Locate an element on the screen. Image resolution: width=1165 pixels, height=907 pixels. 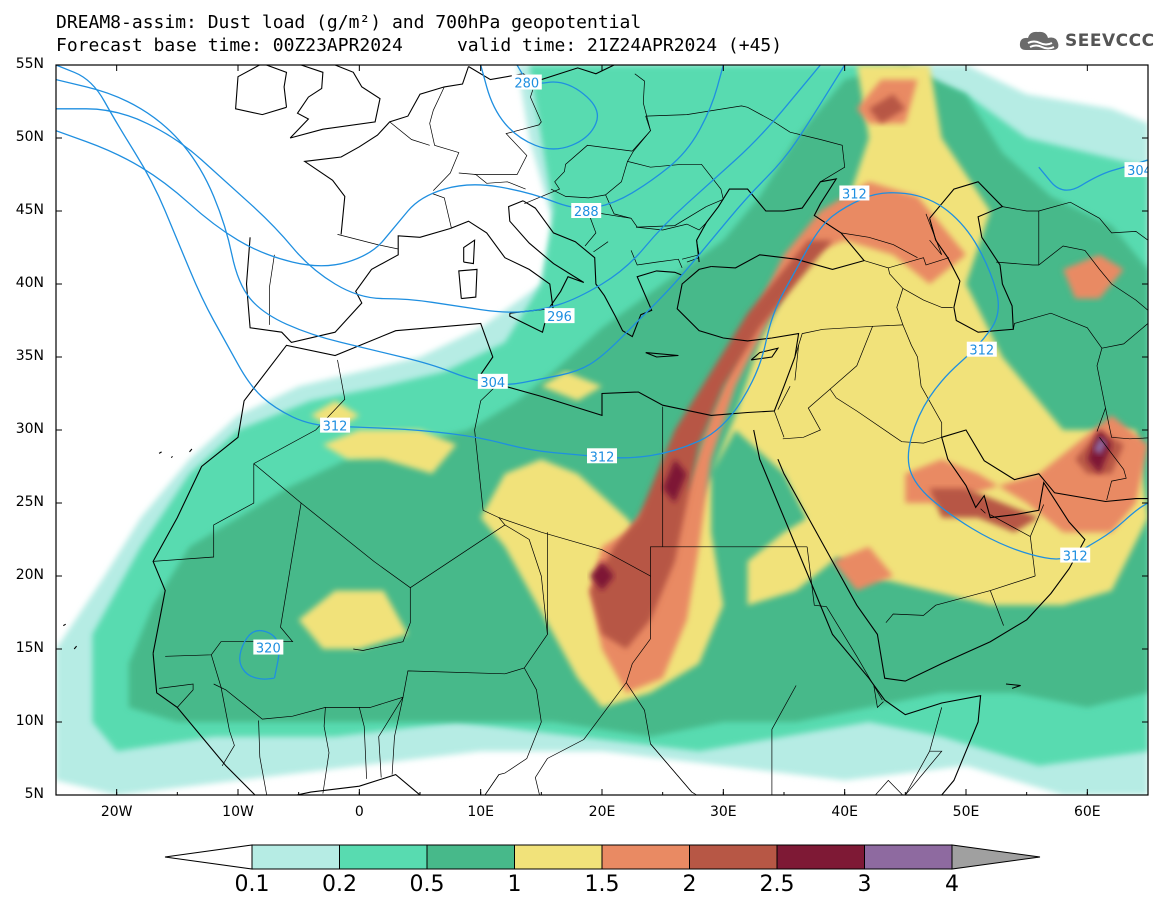
lat-label: 10N is located at coordinates (29, 721).